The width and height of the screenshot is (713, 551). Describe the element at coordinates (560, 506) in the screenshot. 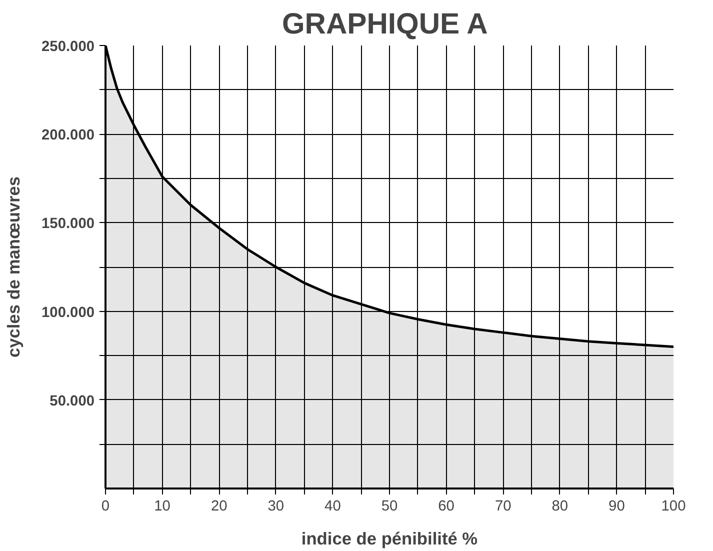

I see `x-tick-label: 80` at that location.